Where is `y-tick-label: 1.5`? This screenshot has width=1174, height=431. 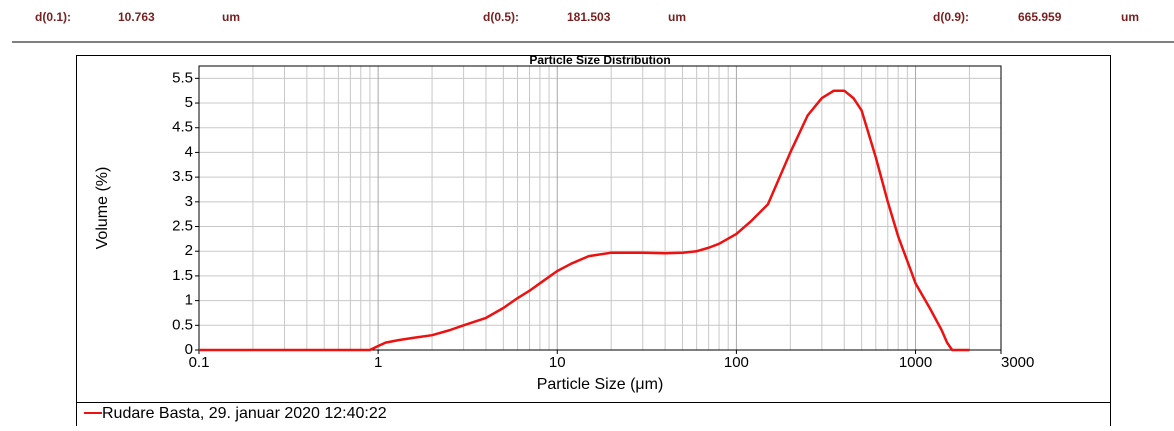
y-tick-label: 1.5 is located at coordinates (182, 275).